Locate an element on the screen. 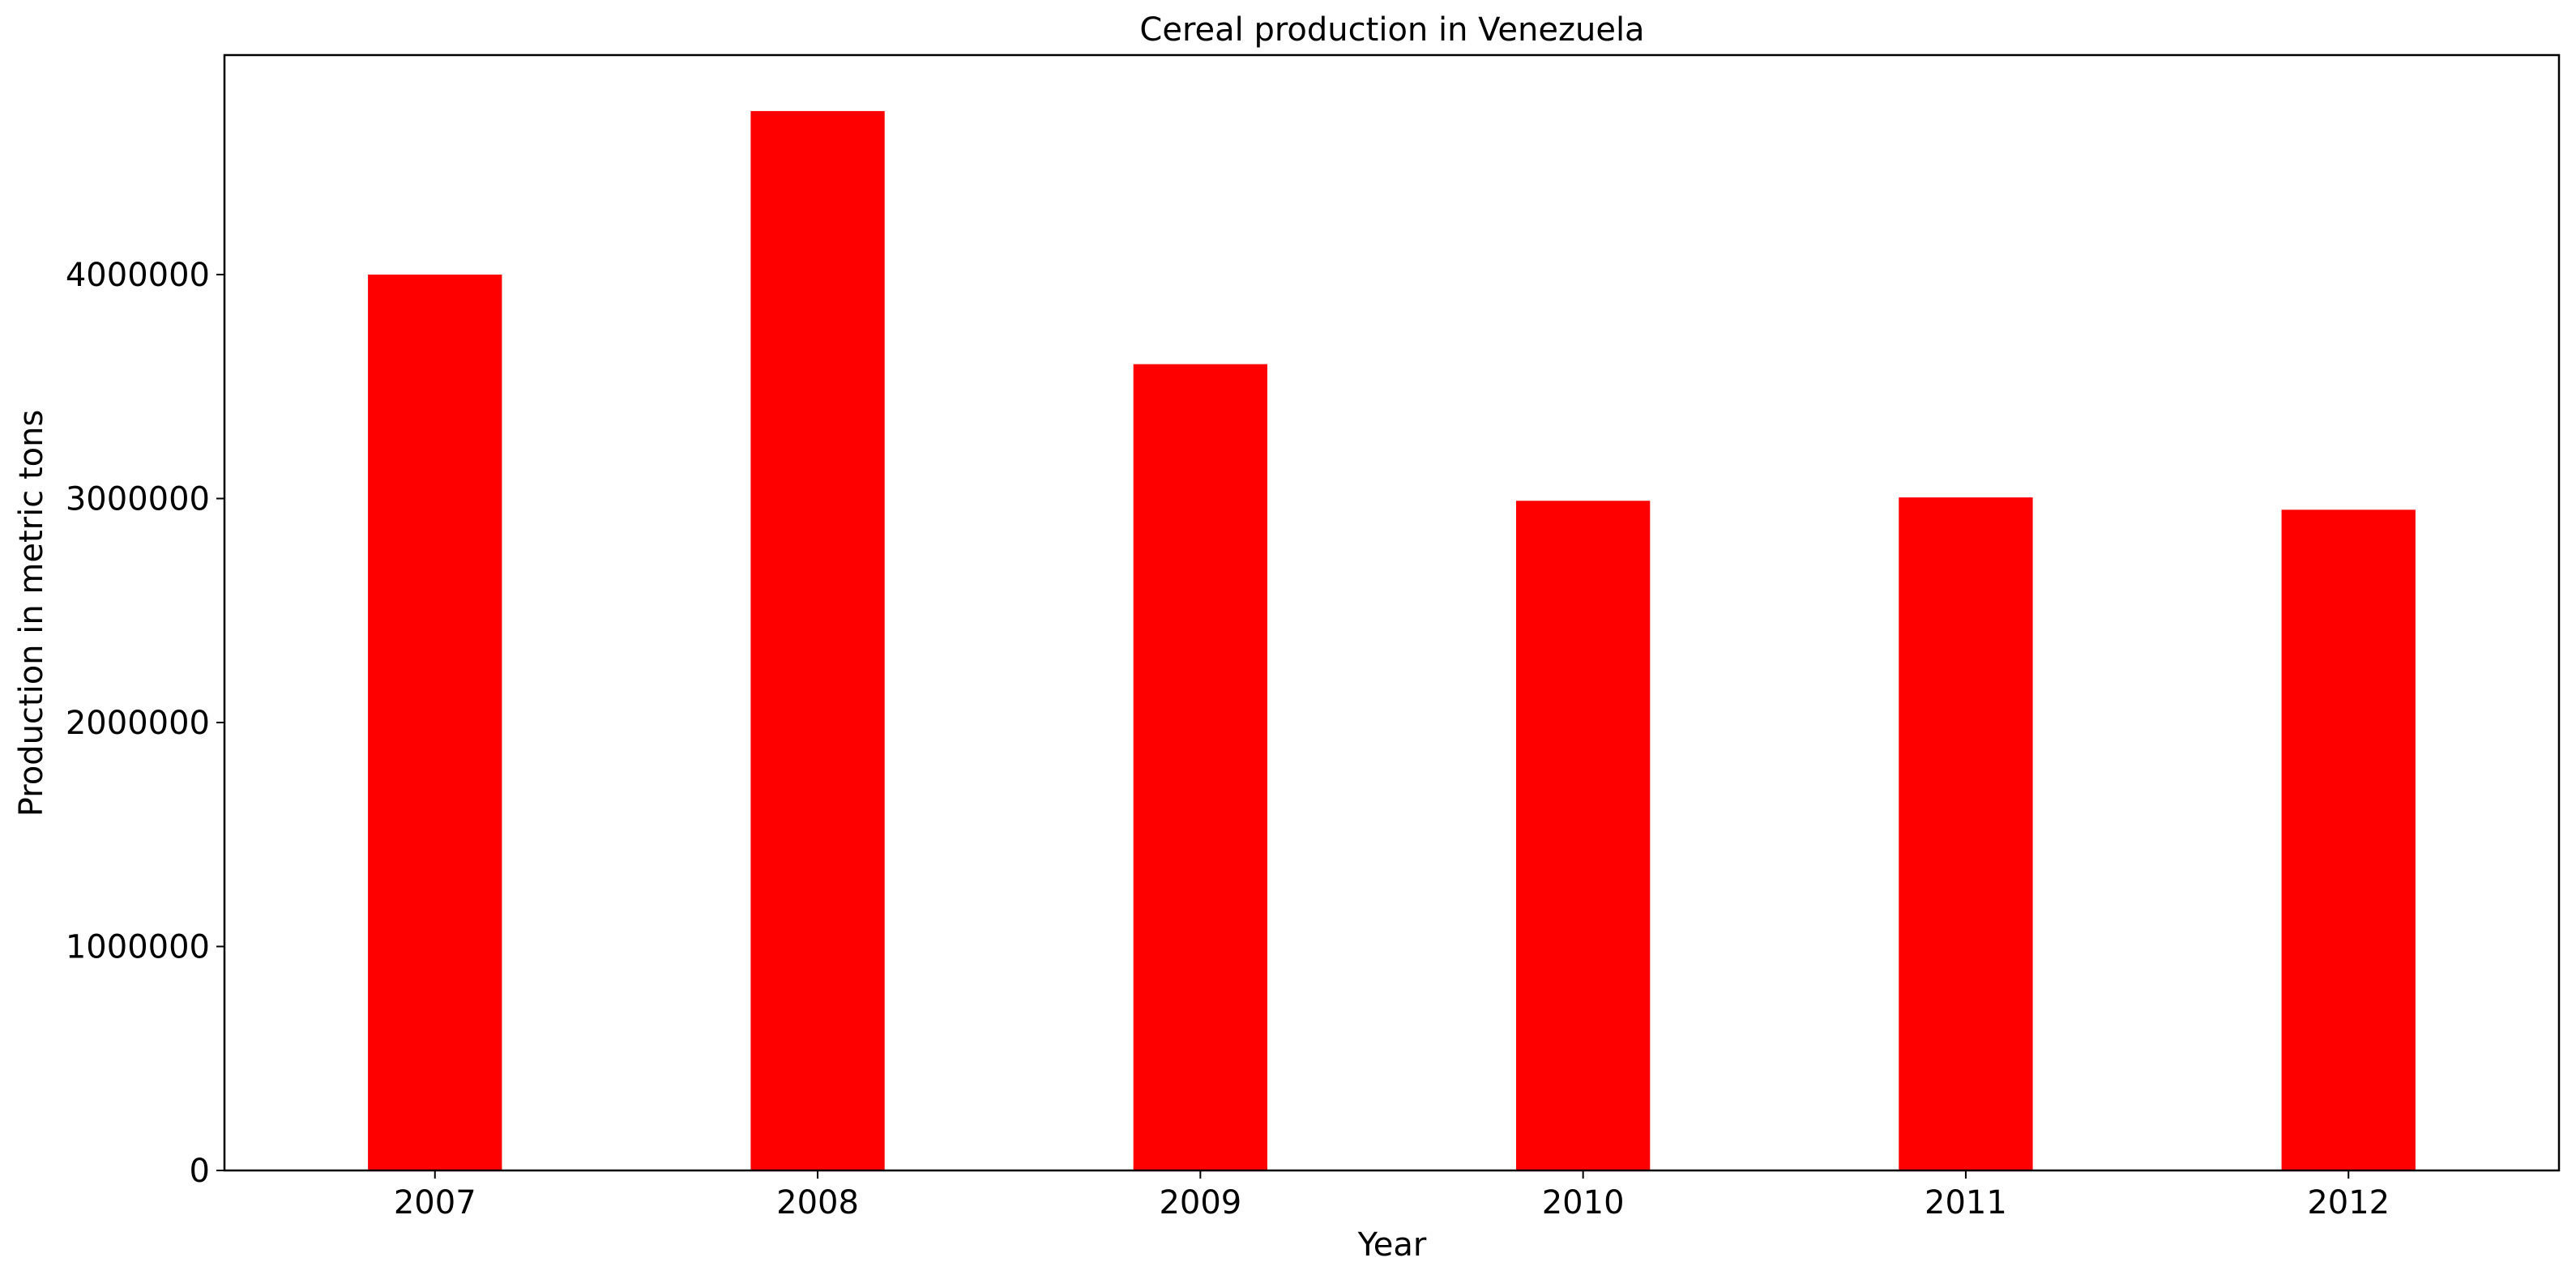 This screenshot has height=1279, width=2576. bar-2008 is located at coordinates (817, 641).